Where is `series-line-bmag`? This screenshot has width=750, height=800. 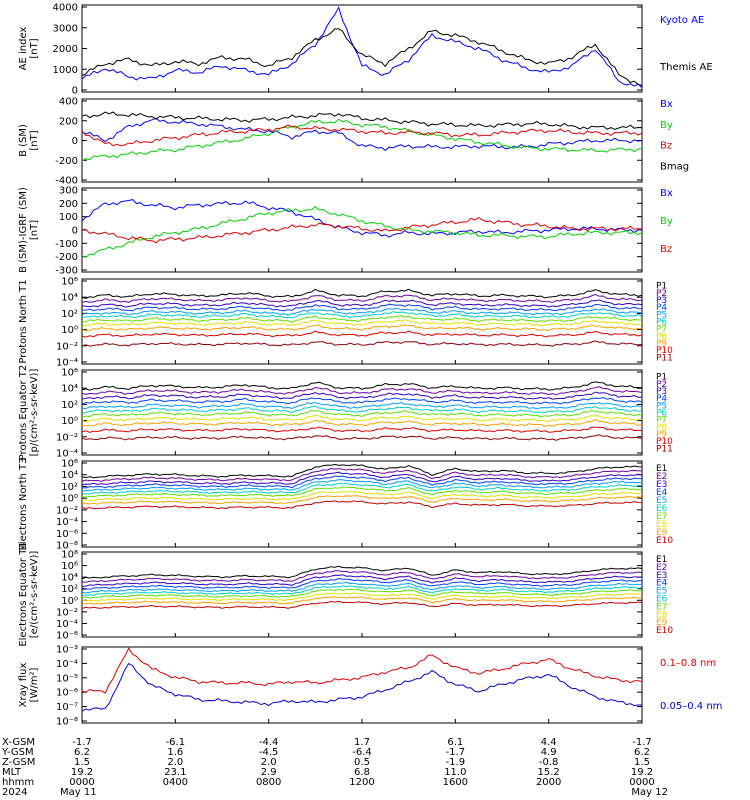 series-line-bmag is located at coordinates (362, 121).